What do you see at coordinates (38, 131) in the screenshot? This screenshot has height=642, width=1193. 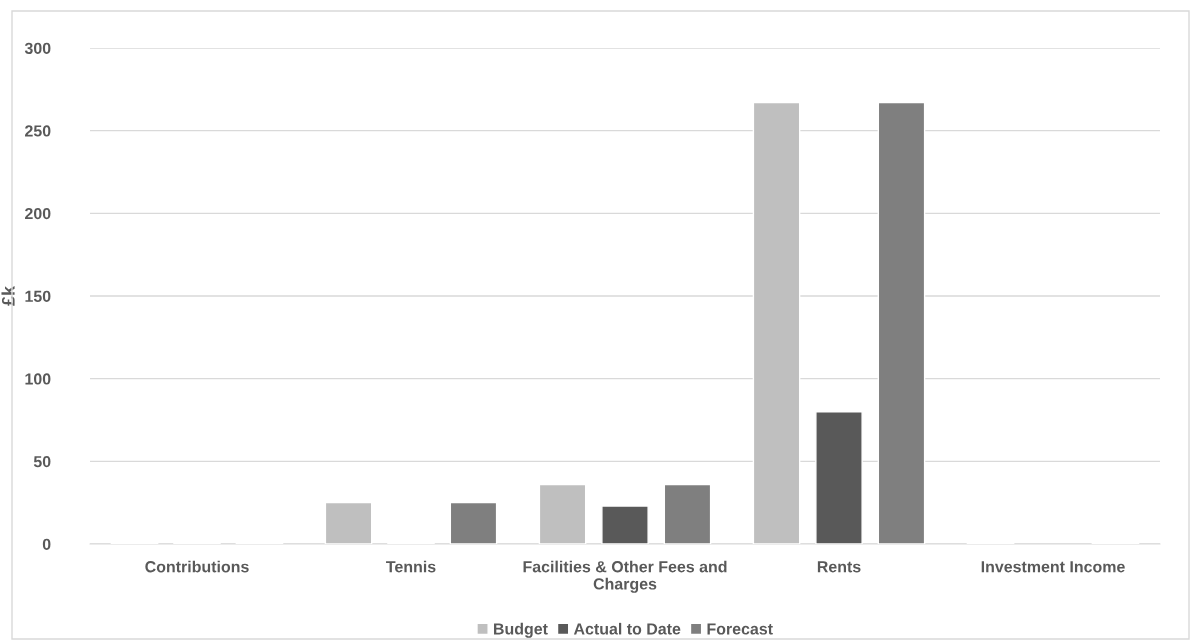 I see `y-tick-label: 250` at bounding box center [38, 131].